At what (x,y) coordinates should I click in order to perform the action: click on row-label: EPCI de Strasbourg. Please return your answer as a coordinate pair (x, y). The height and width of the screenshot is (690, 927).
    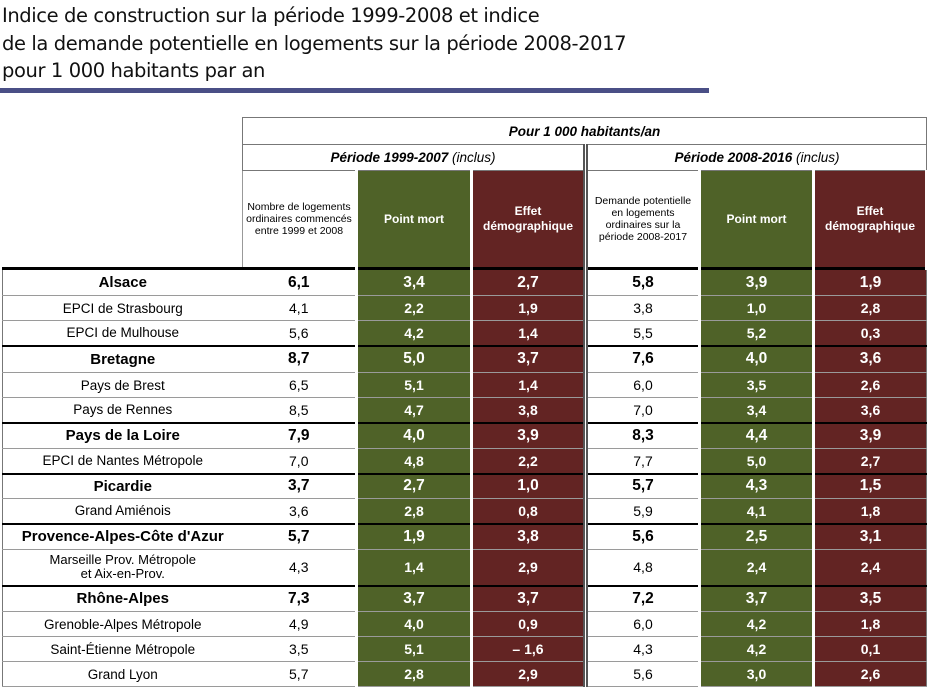
    Looking at the image, I should click on (122, 308).